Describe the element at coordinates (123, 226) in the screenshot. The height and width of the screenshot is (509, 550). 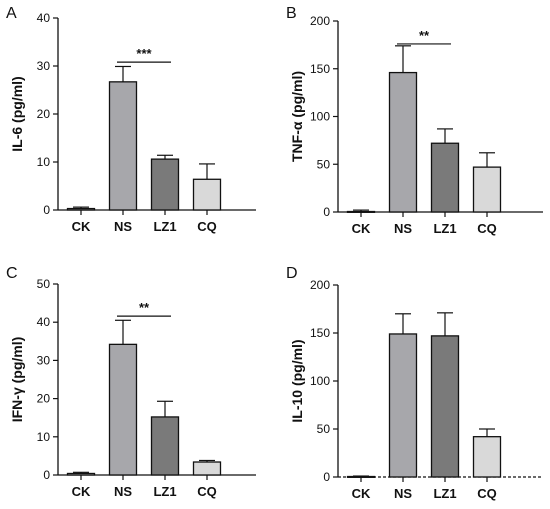
I see `x-tick-label-a-ns: NS` at that location.